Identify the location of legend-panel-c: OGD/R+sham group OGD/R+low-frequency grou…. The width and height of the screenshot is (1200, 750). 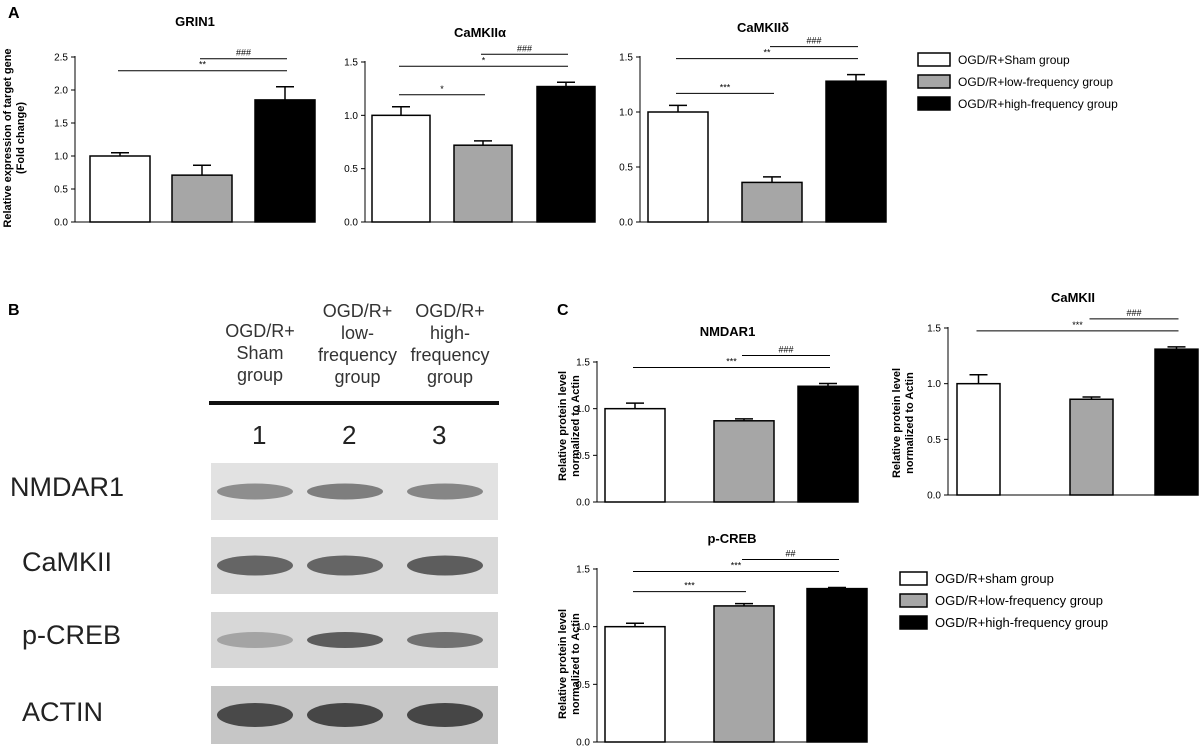
(1003, 600).